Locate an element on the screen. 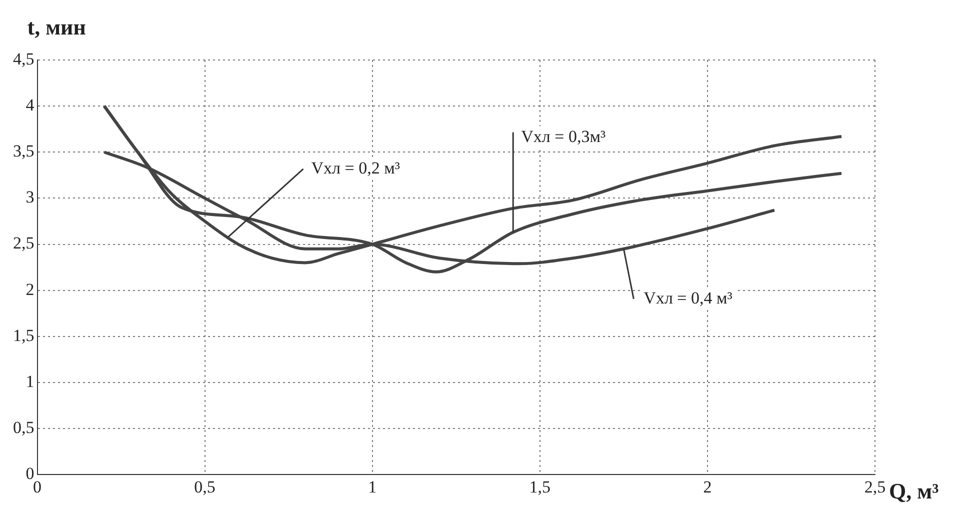 The width and height of the screenshot is (975, 521). y-tick-label: 2,5 is located at coordinates (23, 243).